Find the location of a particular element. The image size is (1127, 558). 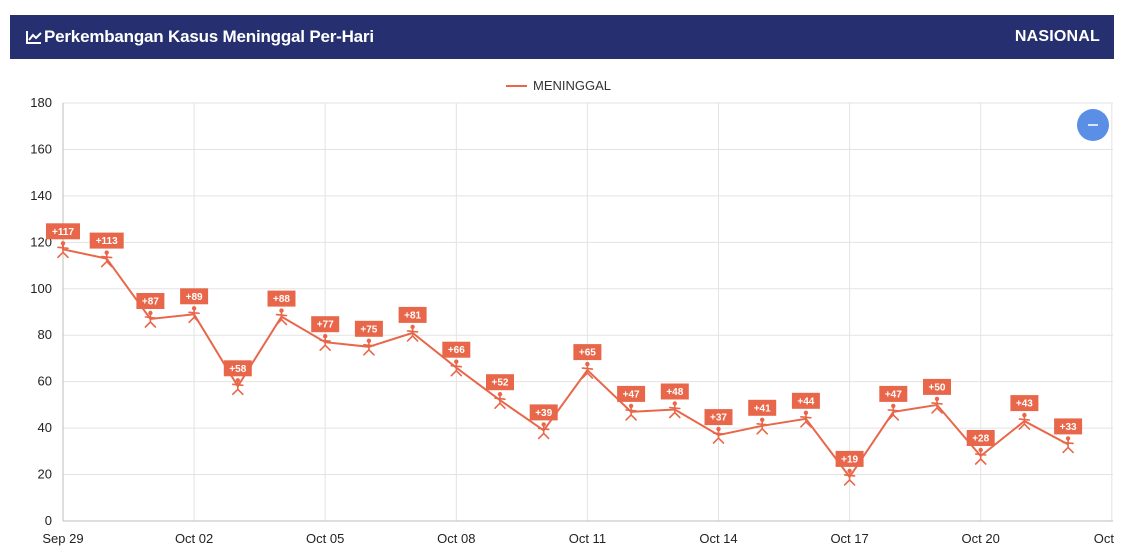

data-label: +117 is located at coordinates (63, 232).